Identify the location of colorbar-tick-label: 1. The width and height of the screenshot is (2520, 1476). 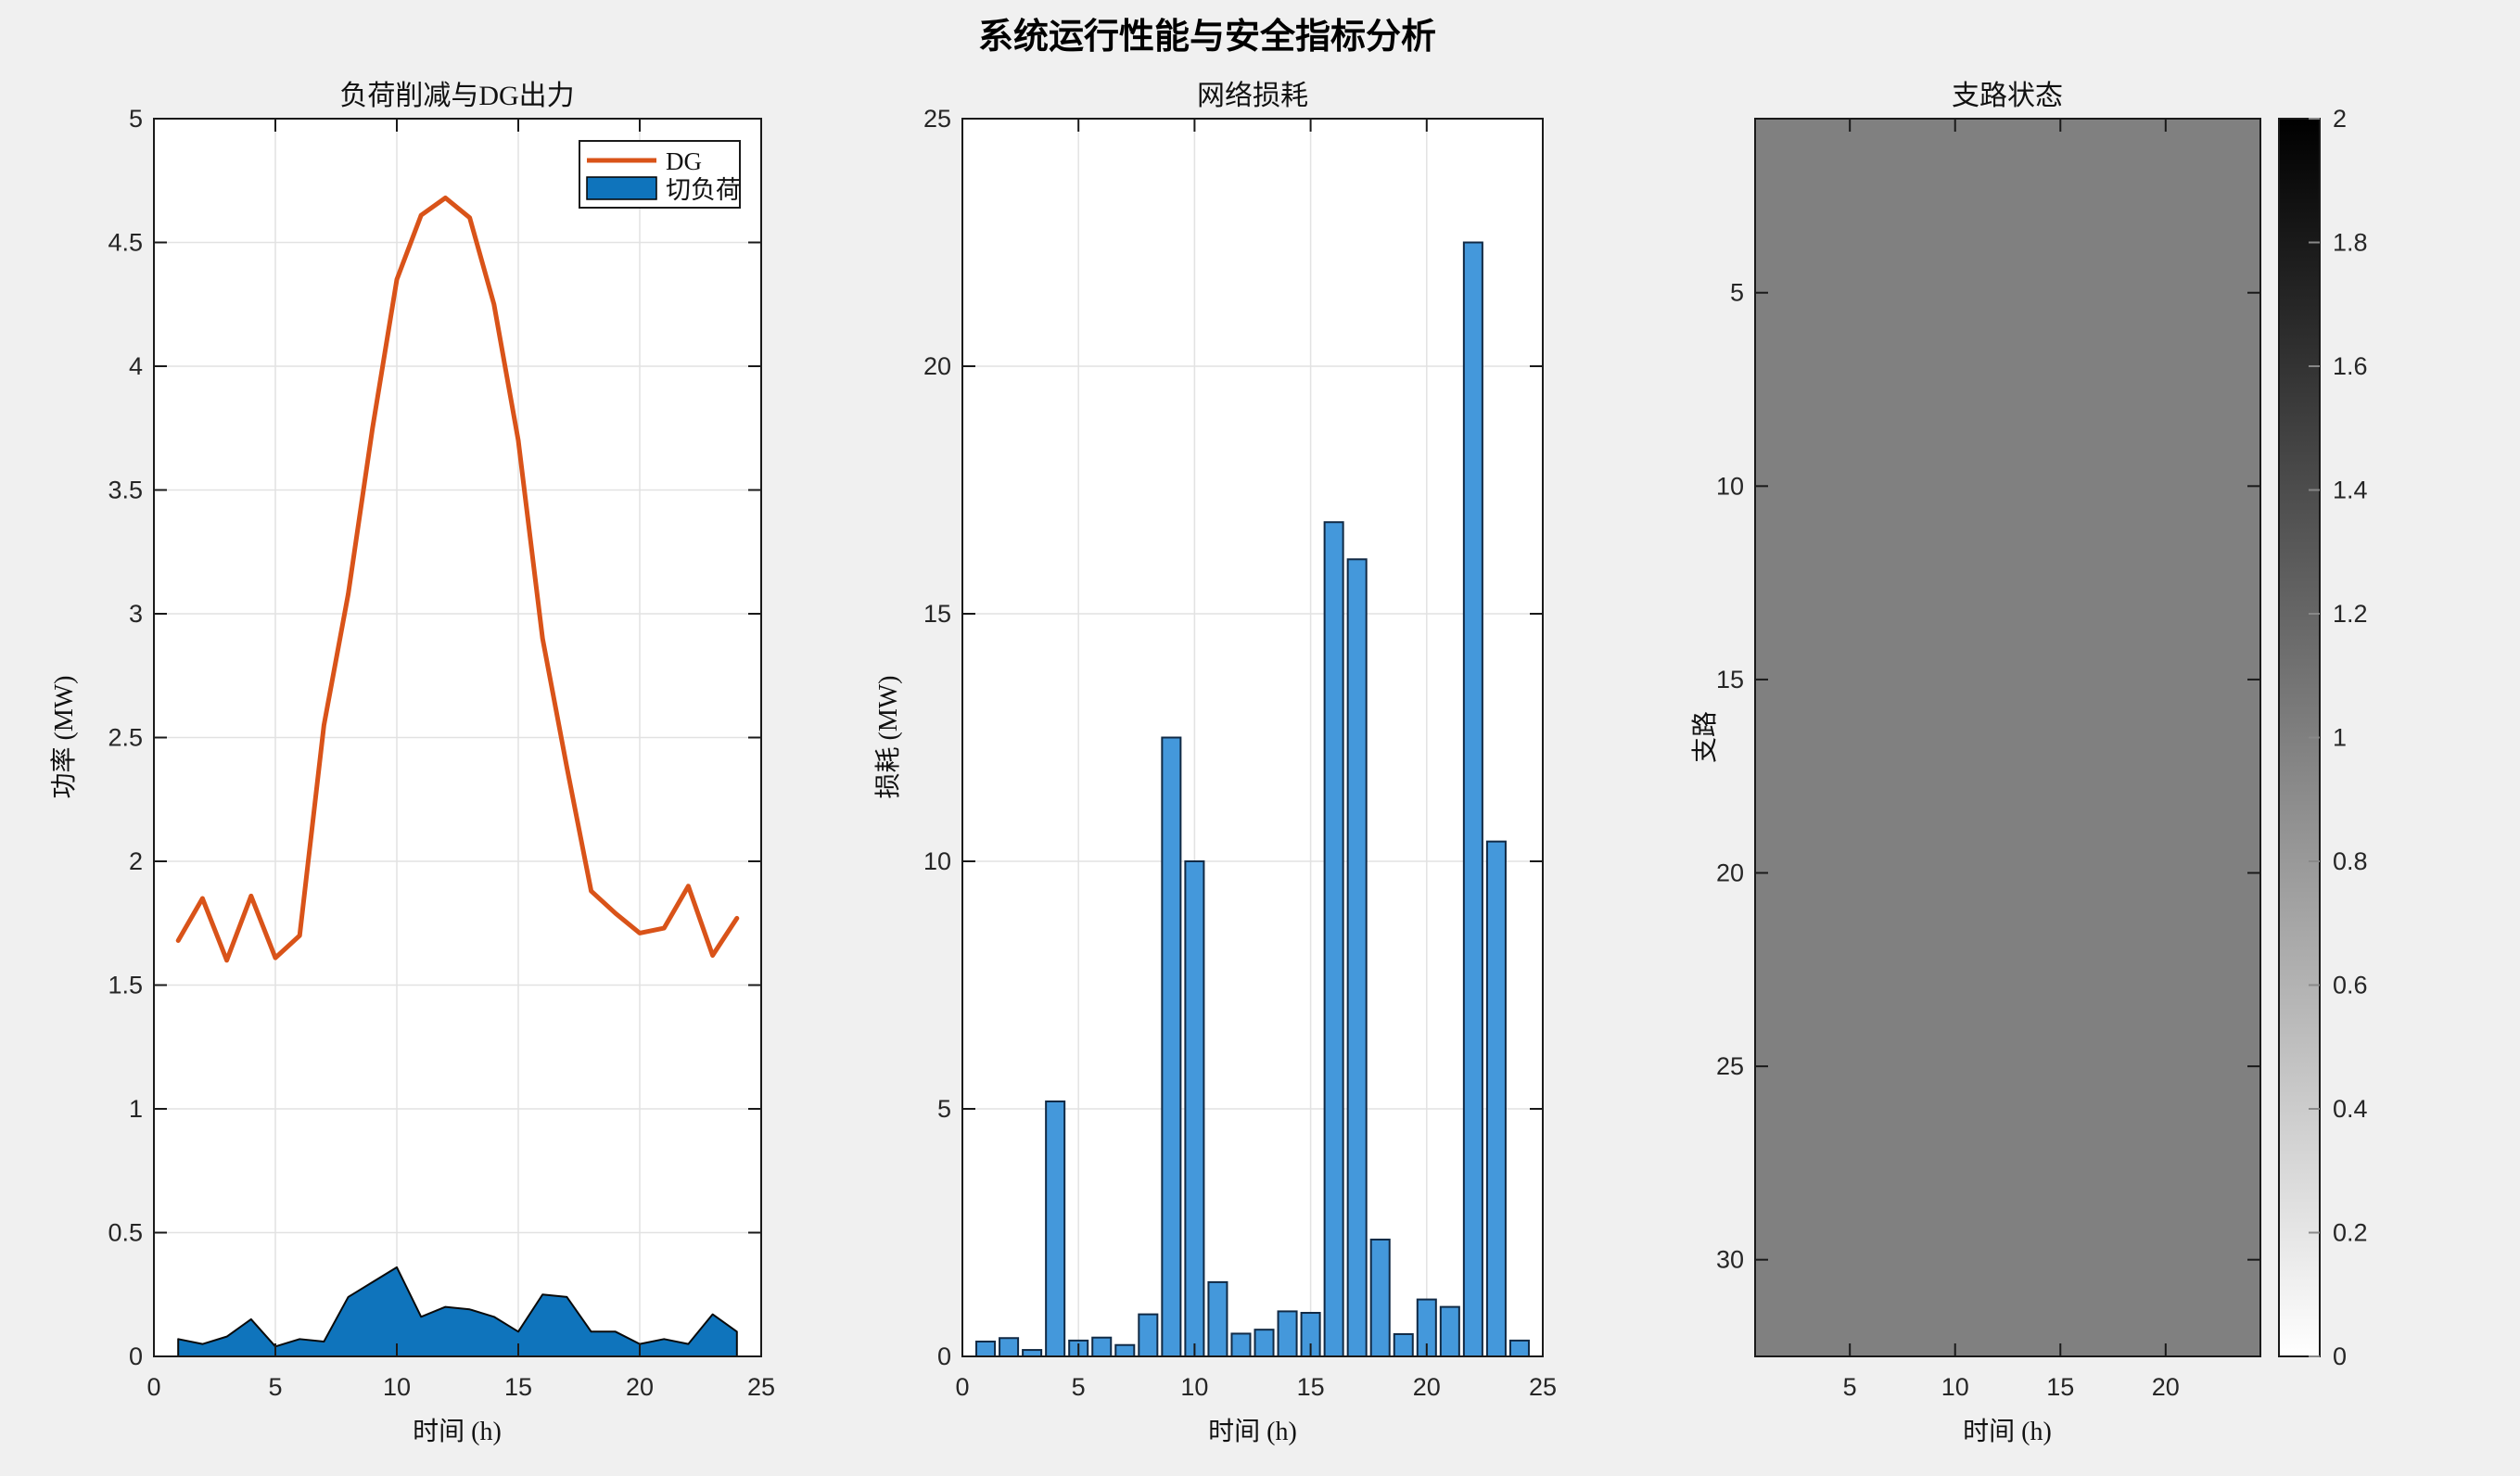
(2340, 738).